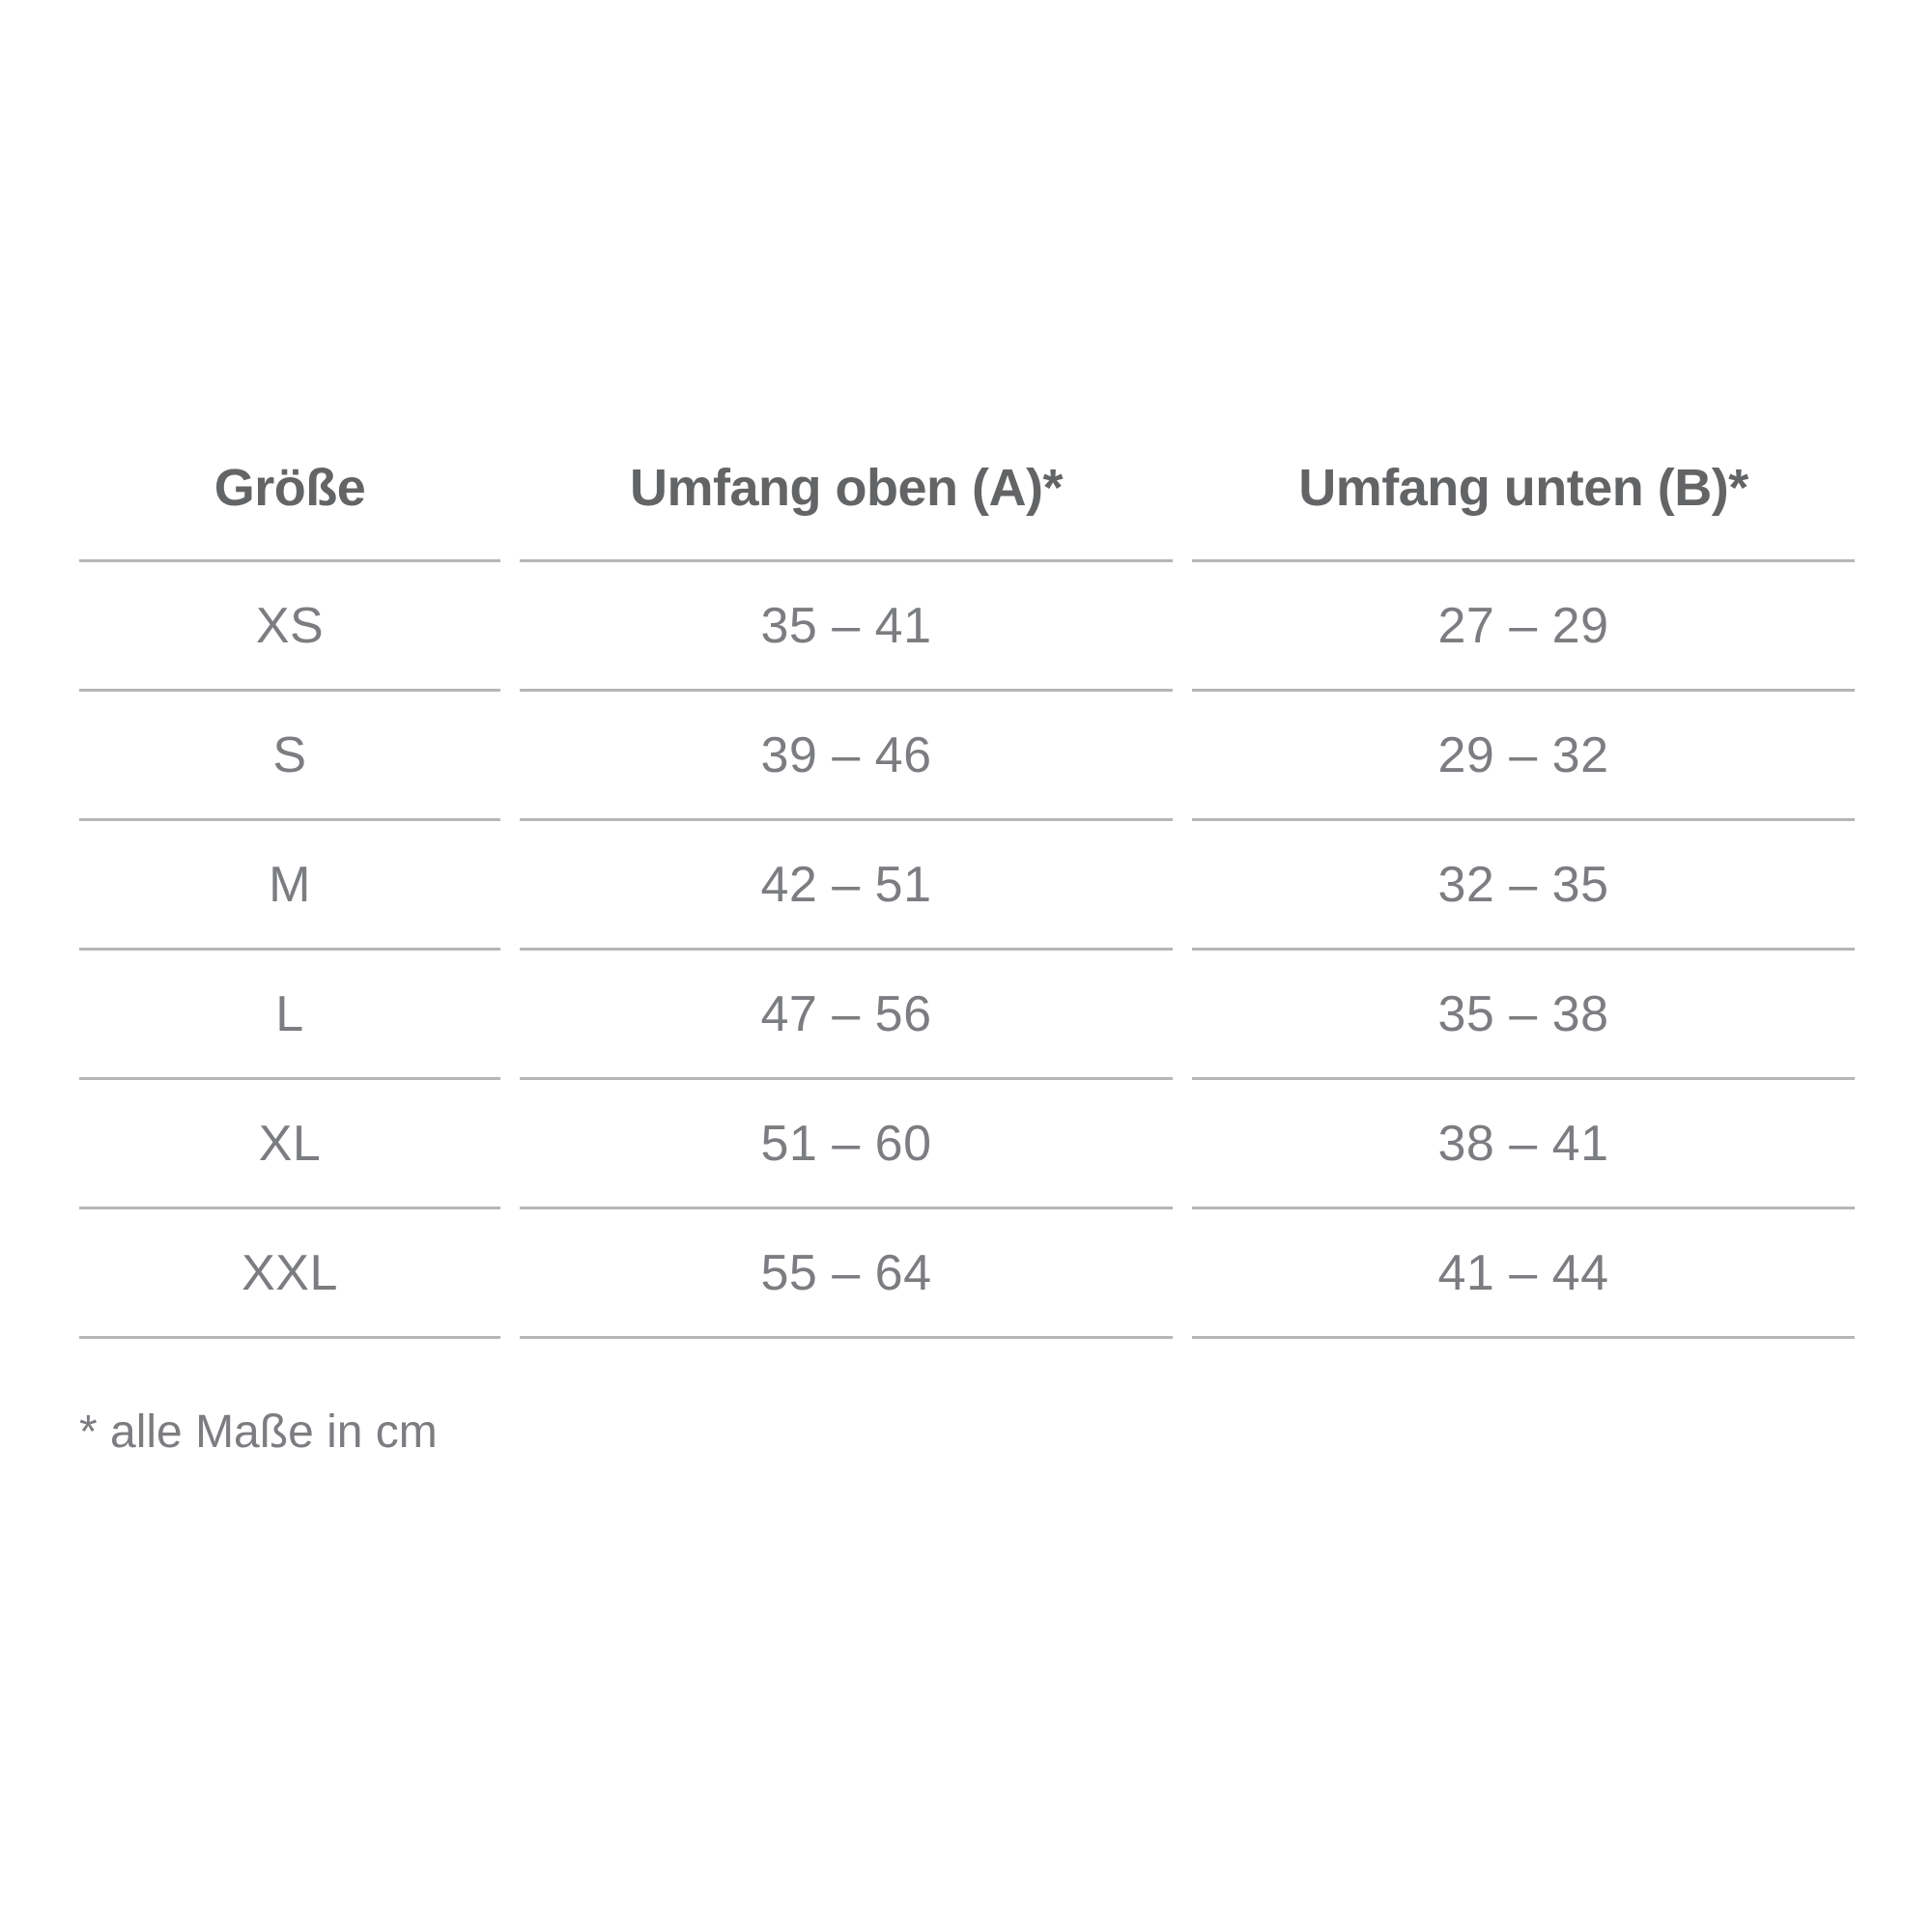 This screenshot has width=1932, height=1932. I want to click on lower-range-cell: 27 – 29, so click(1523, 627).